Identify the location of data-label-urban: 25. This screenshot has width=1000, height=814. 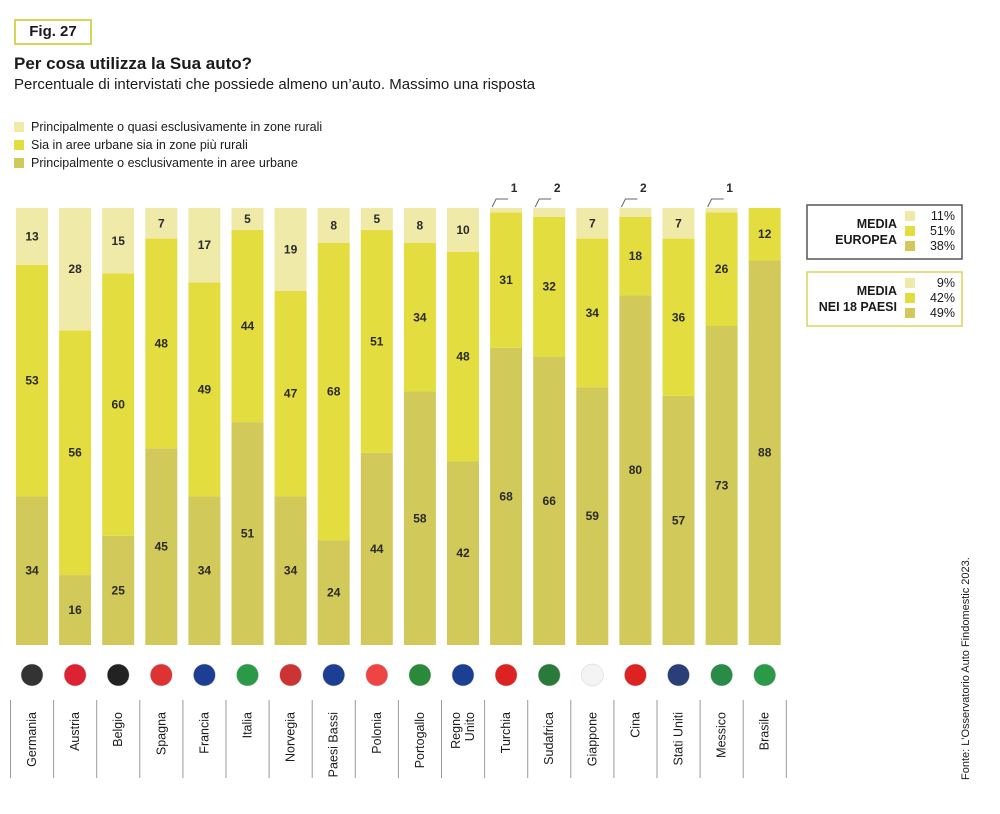
(119, 590).